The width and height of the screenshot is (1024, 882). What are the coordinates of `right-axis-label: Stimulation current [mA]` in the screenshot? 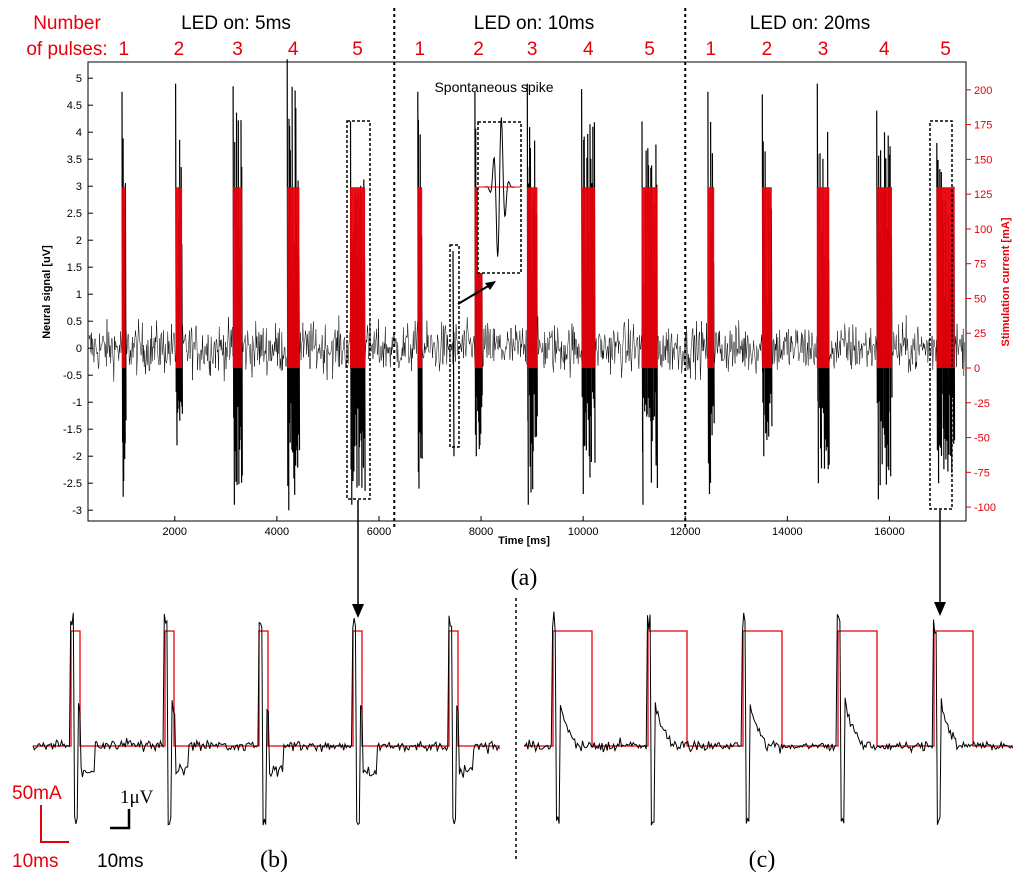 It's located at (1006, 281).